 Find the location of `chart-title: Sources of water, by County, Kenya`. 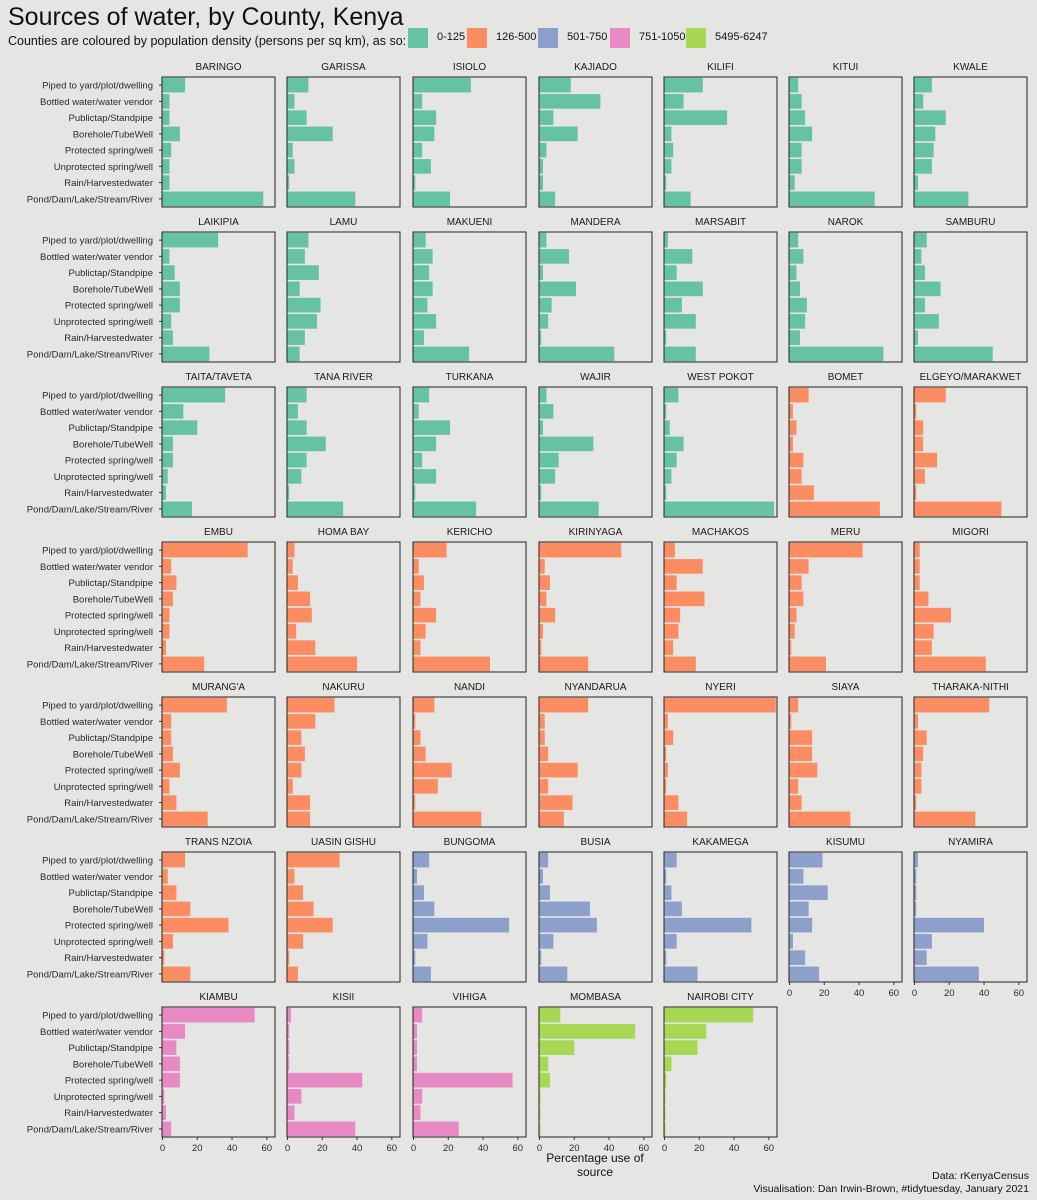

chart-title: Sources of water, by County, Kenya is located at coordinates (206, 17).